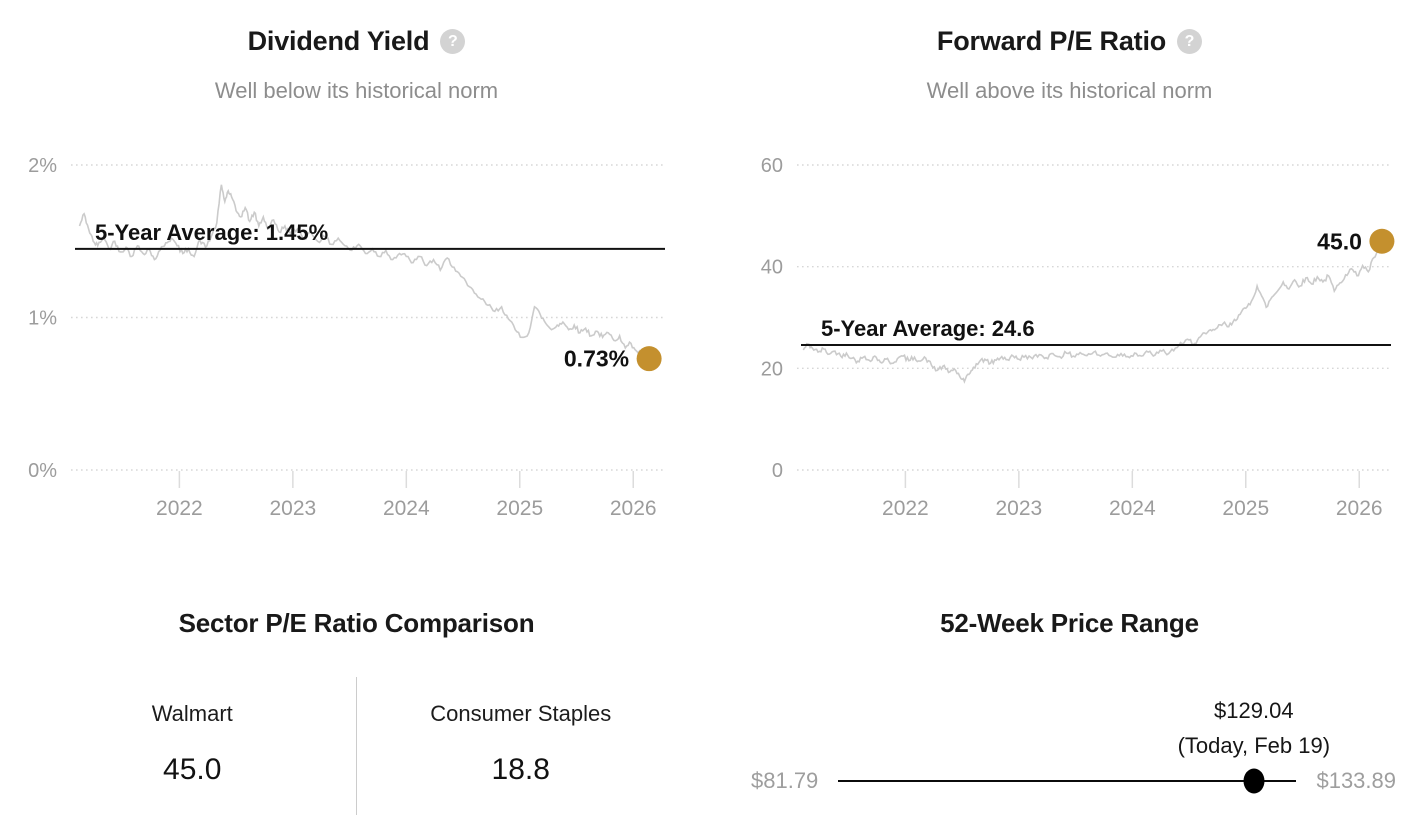  Describe the element at coordinates (211, 232) in the screenshot. I see `average-line-label: 5-Year Average: 1.45%` at that location.